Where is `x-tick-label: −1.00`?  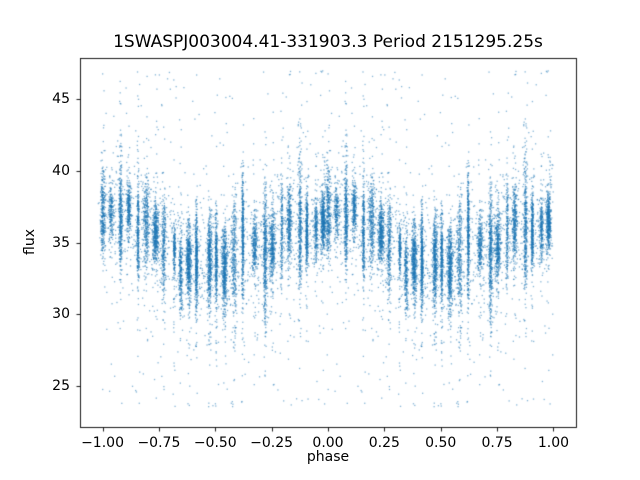
x-tick-label: −1.00 is located at coordinates (102, 443).